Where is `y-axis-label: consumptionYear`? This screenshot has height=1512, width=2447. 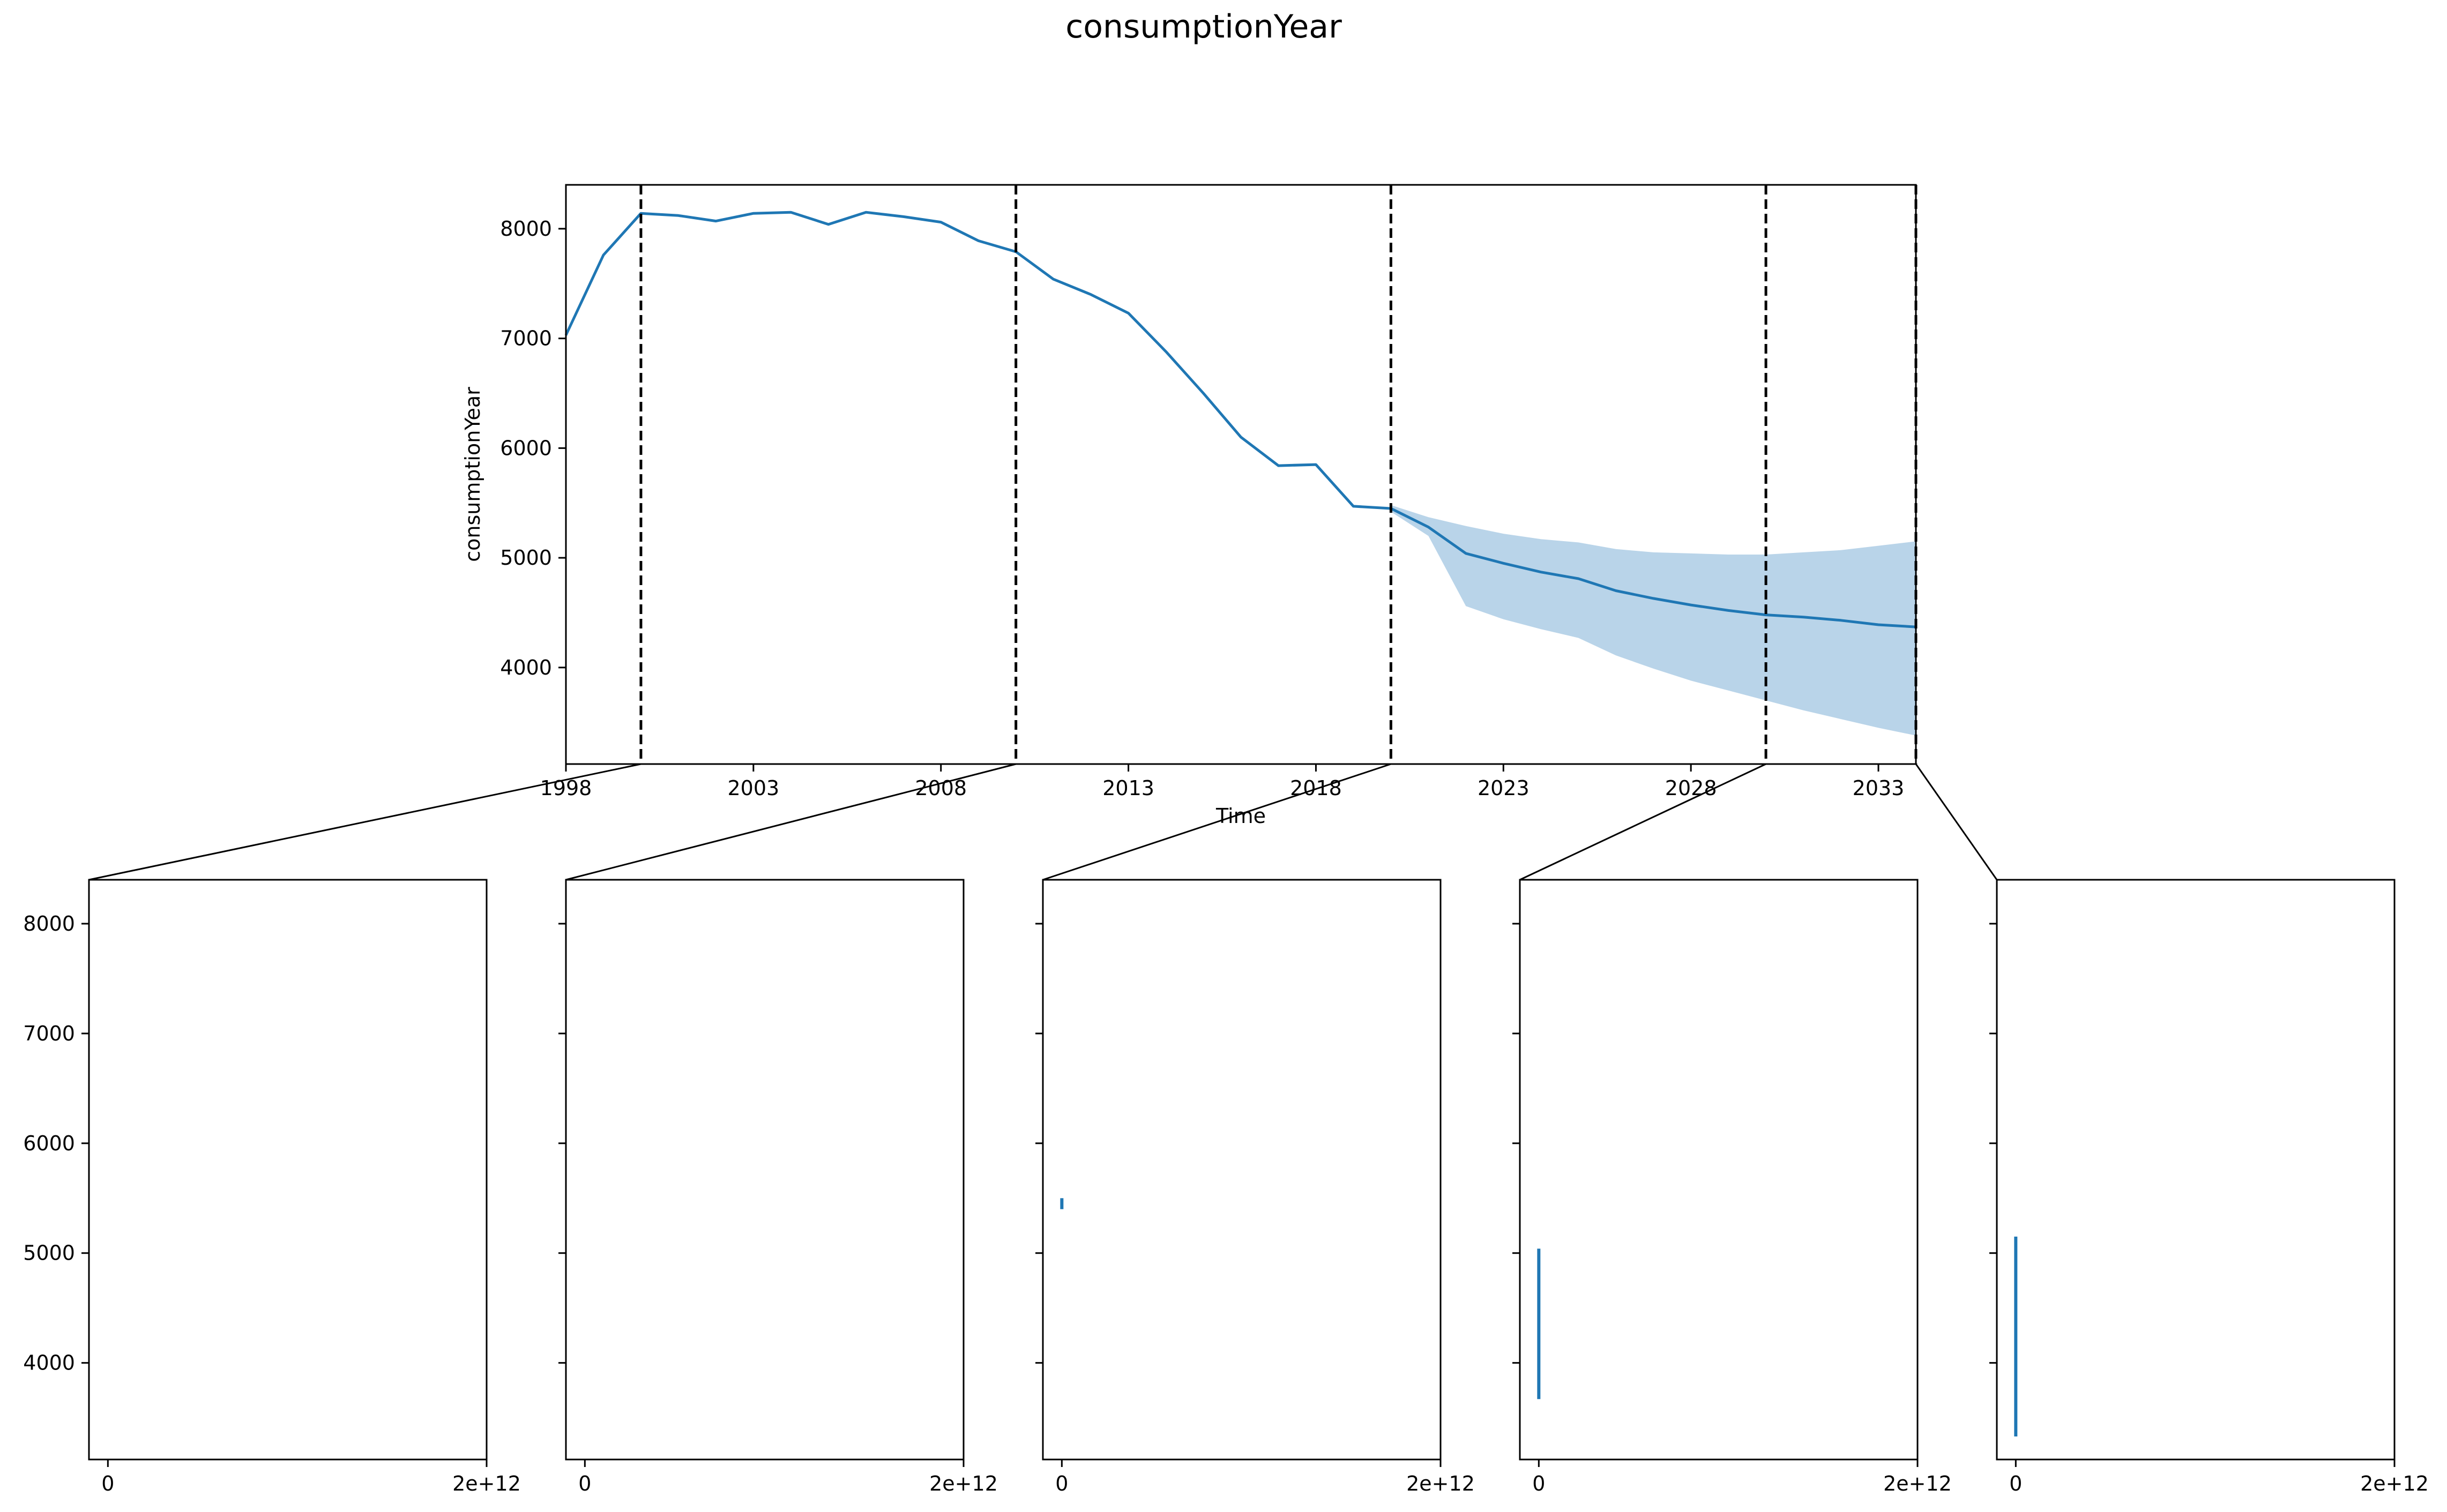
y-axis-label: consumptionYear is located at coordinates (472, 474).